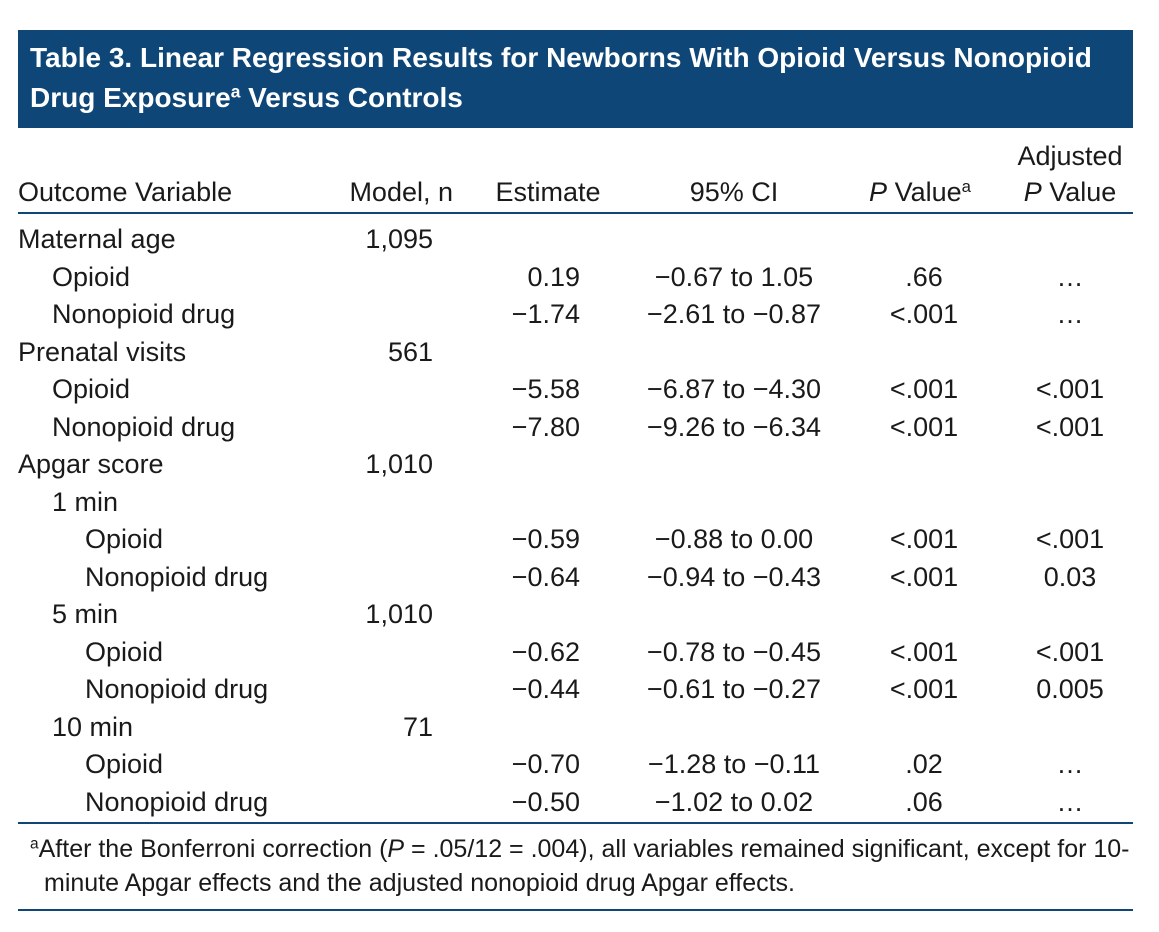 The image size is (1159, 932). Describe the element at coordinates (91, 464) in the screenshot. I see `row-label: Apgar score` at that location.